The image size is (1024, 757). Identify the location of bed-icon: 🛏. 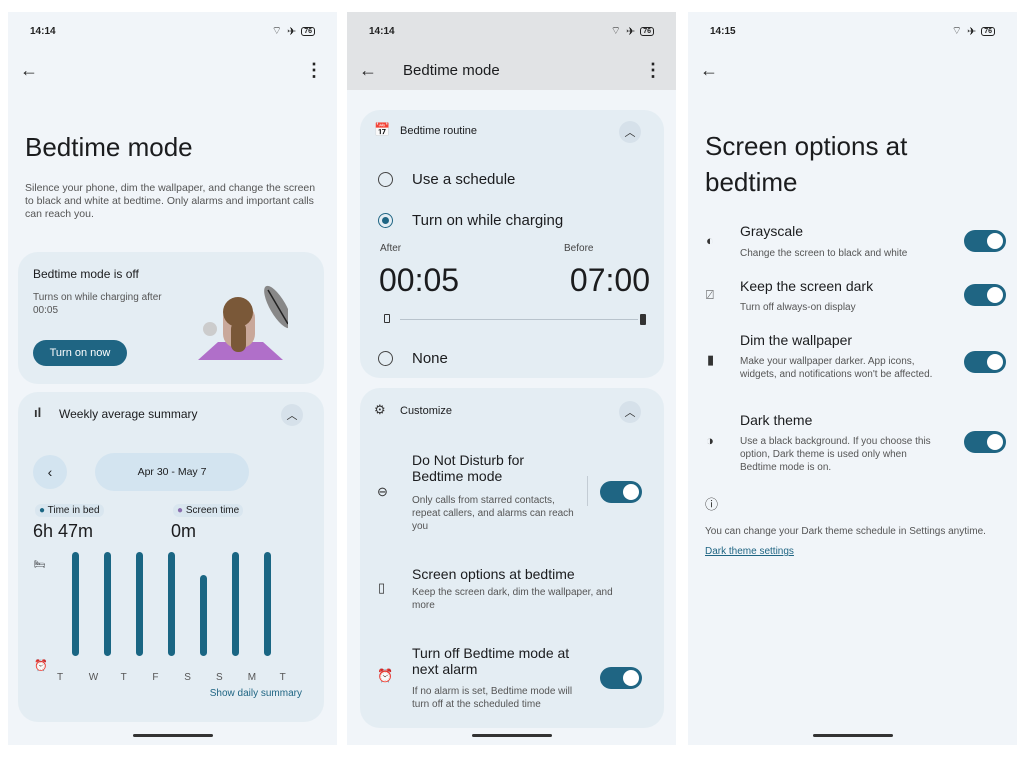
(40, 564).